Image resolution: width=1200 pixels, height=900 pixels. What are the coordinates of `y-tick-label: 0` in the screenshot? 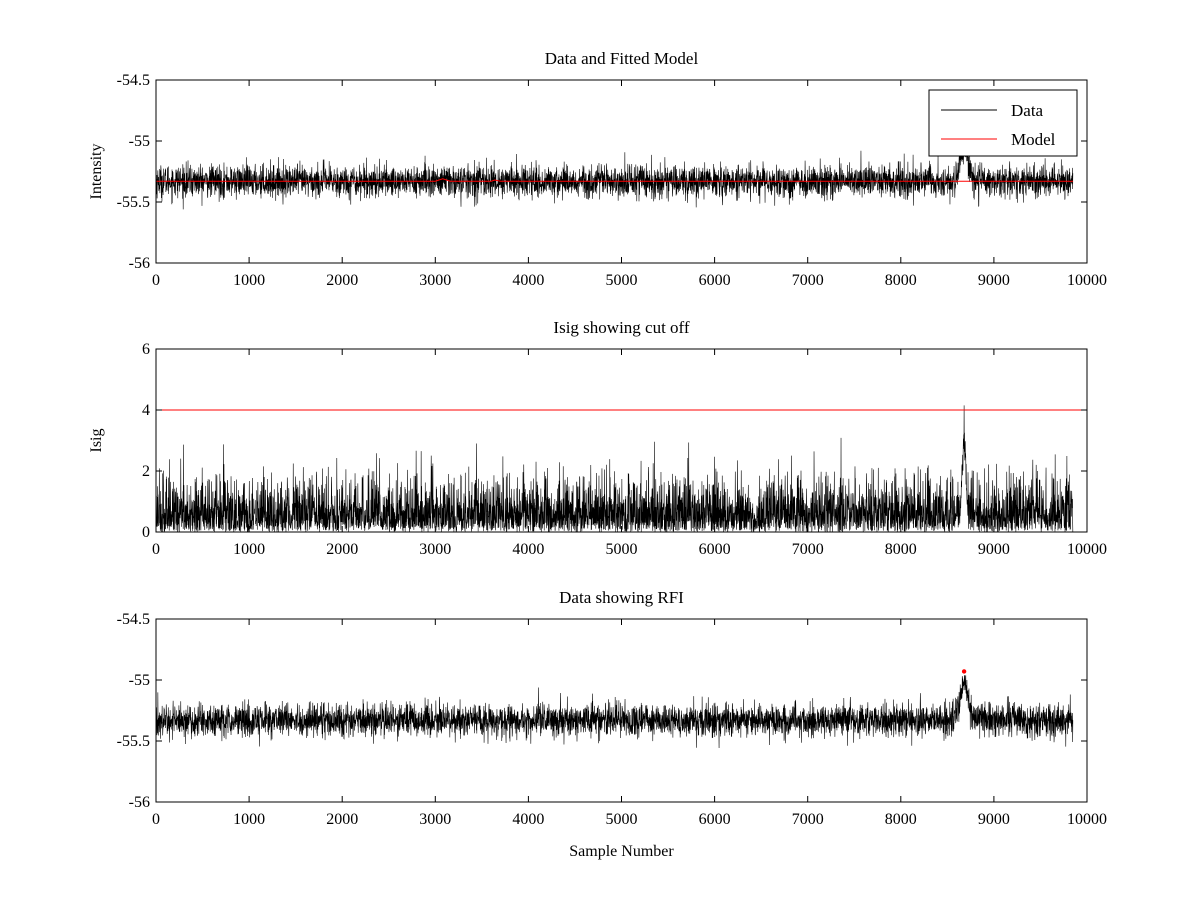 It's located at (146, 532).